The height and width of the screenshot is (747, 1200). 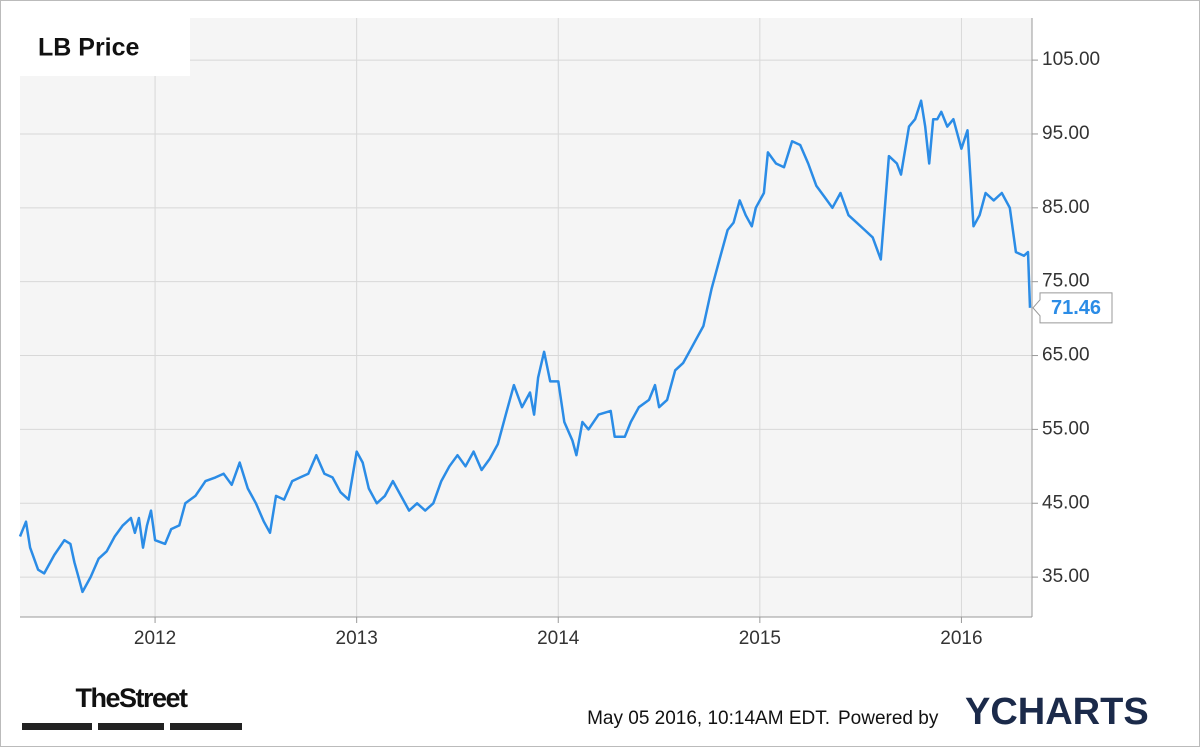 I want to click on x-tick-label: 2012, so click(x=155, y=638).